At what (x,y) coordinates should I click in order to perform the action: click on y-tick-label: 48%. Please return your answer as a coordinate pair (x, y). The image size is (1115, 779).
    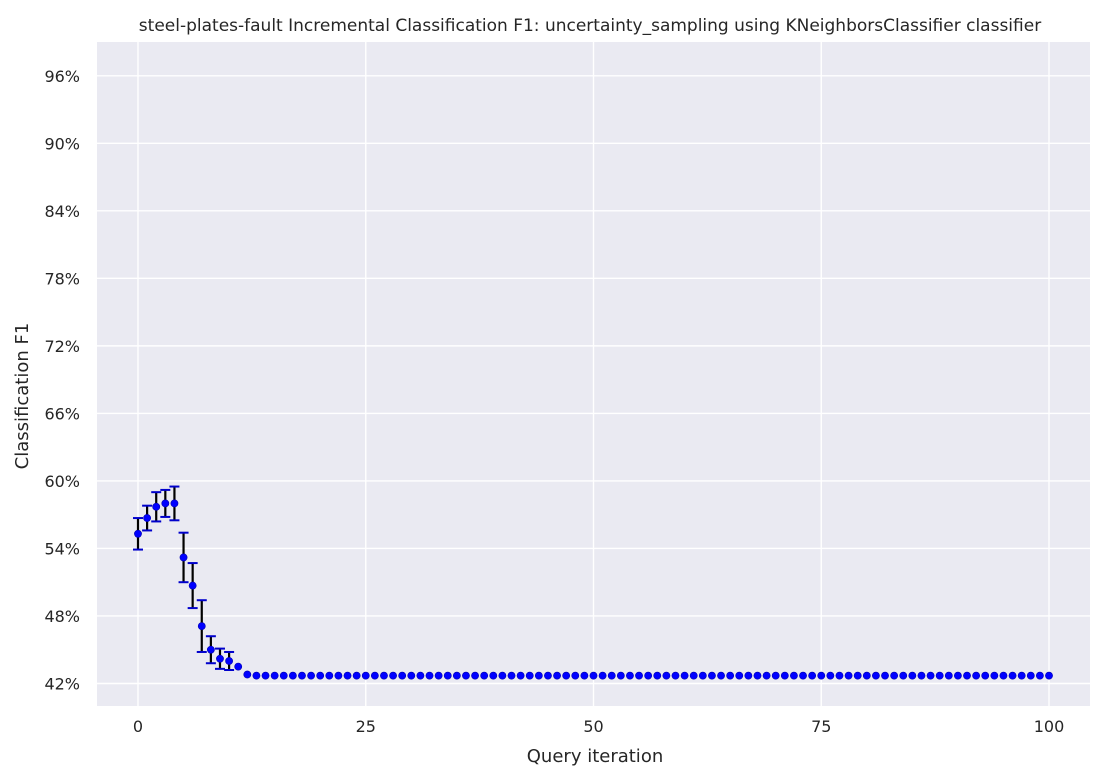
    Looking at the image, I should click on (62, 616).